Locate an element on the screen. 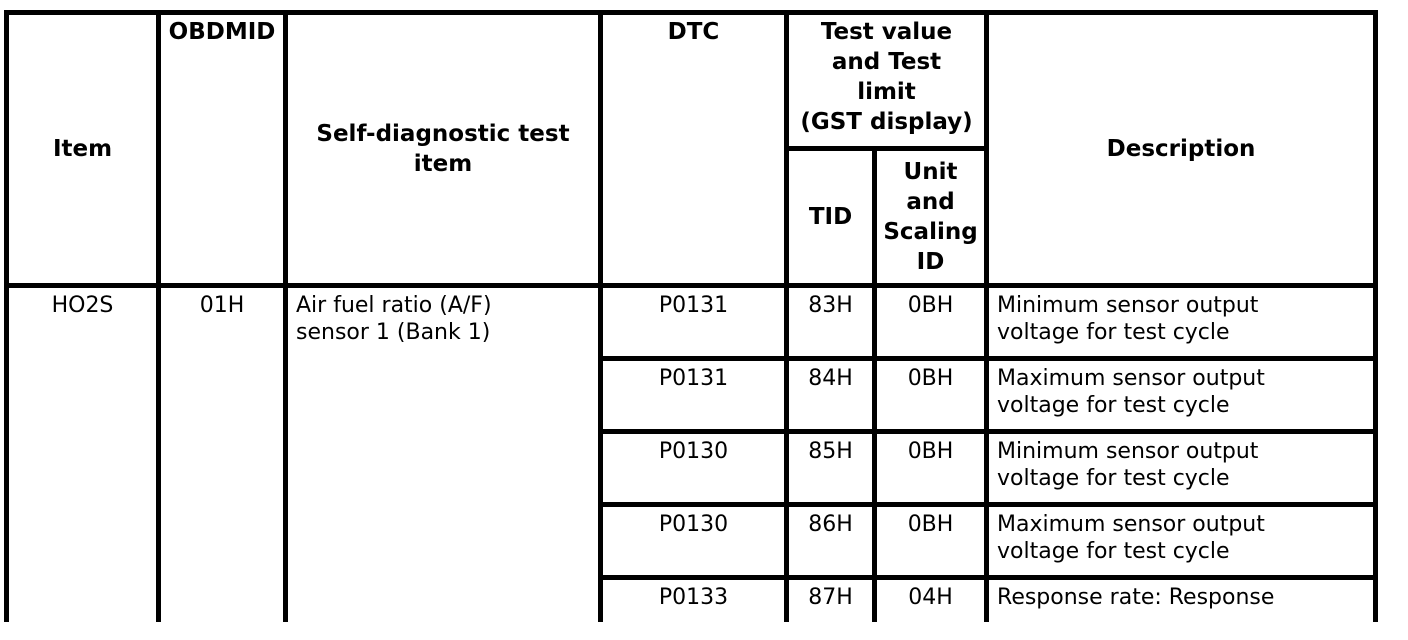  cell-tid: 84H is located at coordinates (830, 395).